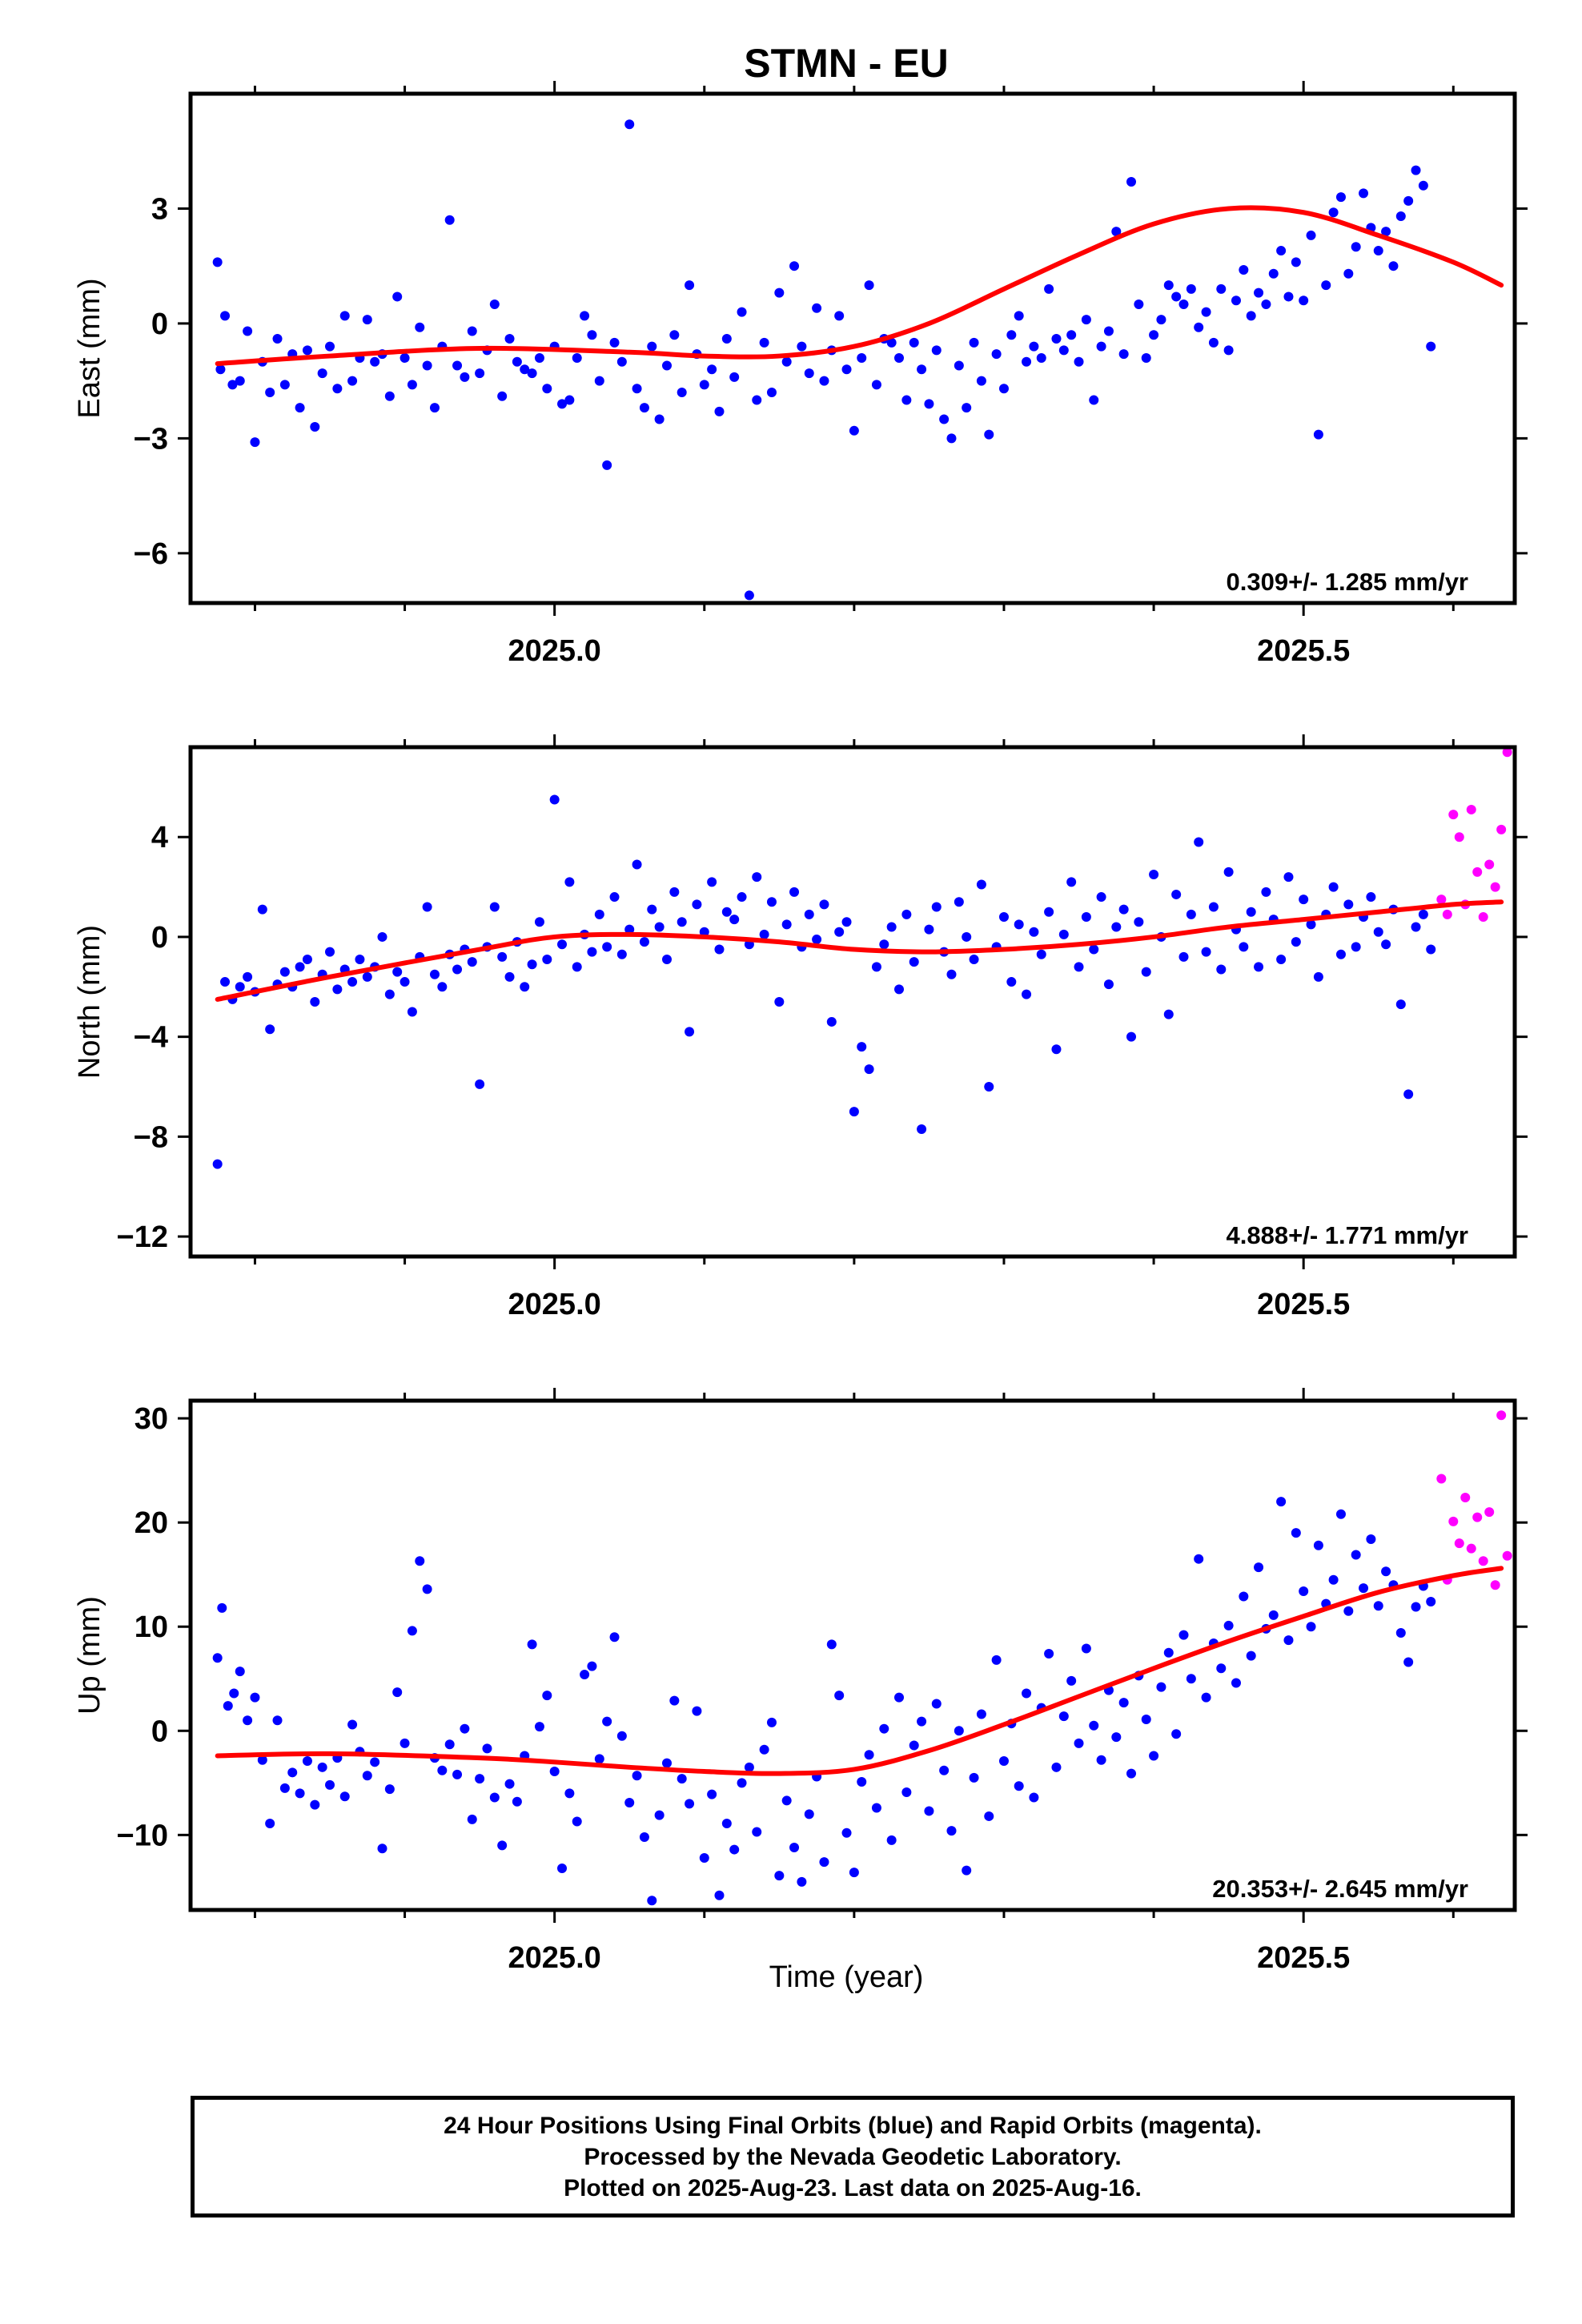 This screenshot has width=1582, height=2324. I want to click on y-axis-label: Up (mm), so click(89, 1655).